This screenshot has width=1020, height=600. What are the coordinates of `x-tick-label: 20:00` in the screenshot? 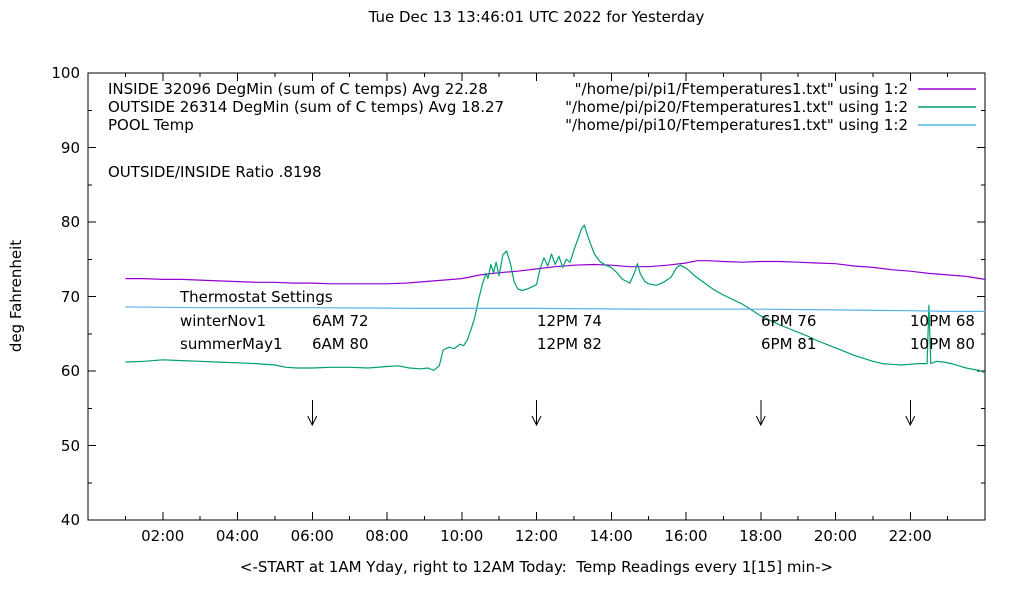 It's located at (835, 536).